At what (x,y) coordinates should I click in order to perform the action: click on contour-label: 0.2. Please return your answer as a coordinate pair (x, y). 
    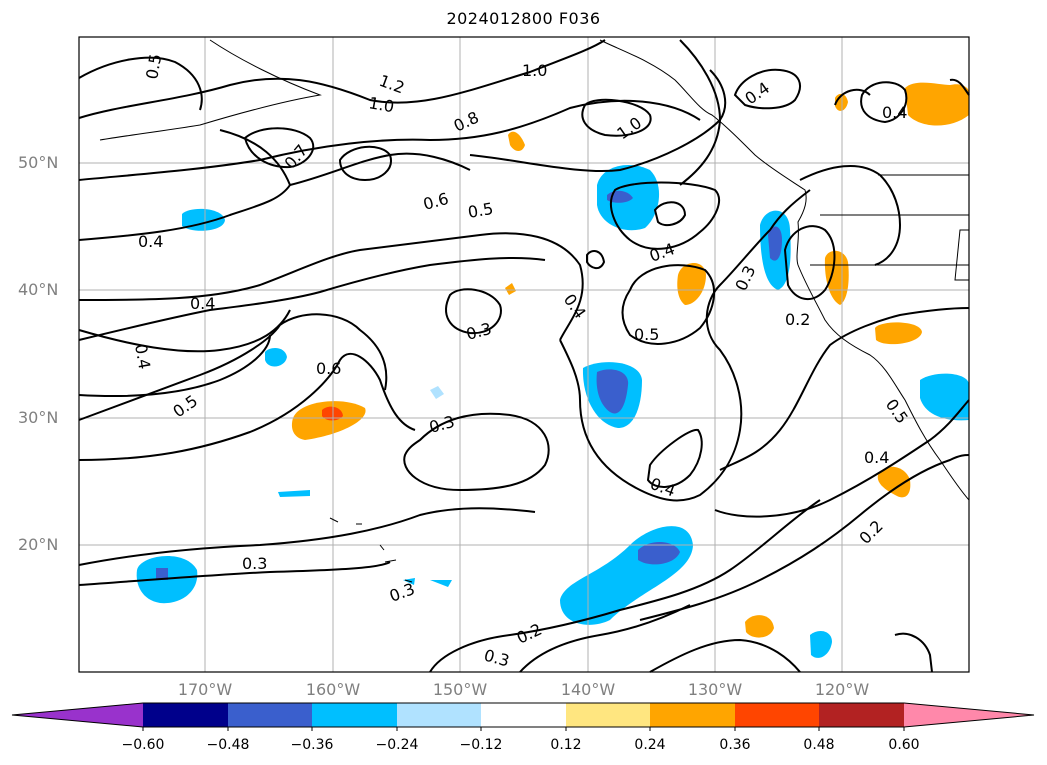
    Looking at the image, I should click on (797, 319).